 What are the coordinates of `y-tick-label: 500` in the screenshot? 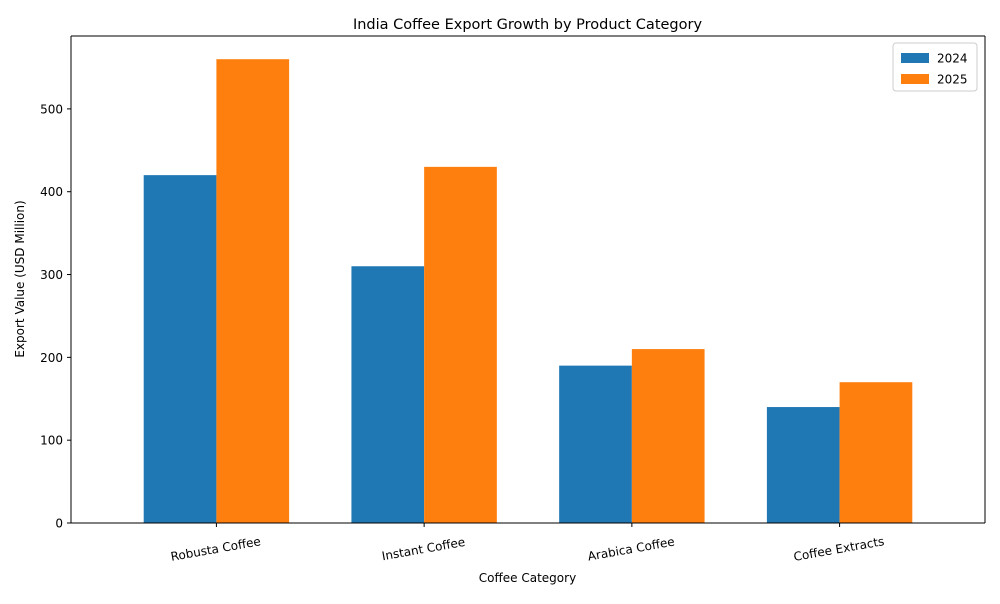 It's located at (51, 109).